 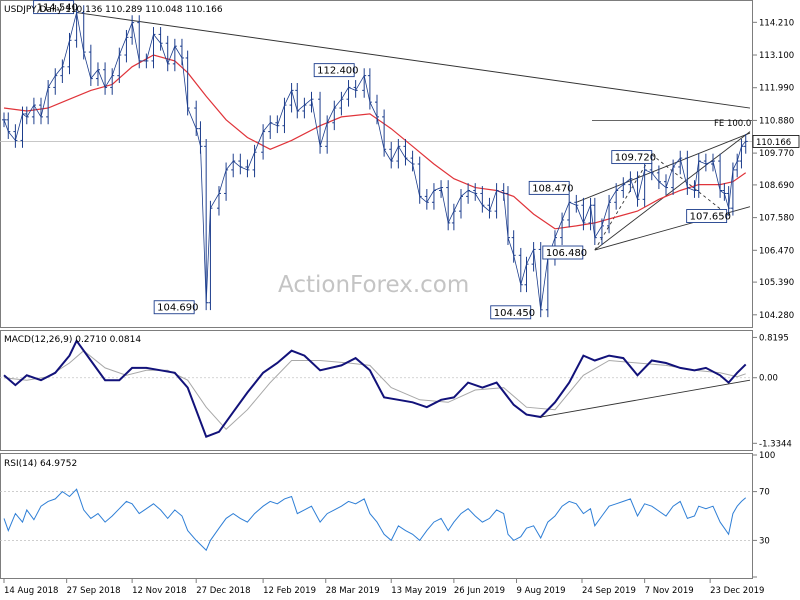 I want to click on date-tick-label: 28 Mar 2019, so click(x=353, y=591).